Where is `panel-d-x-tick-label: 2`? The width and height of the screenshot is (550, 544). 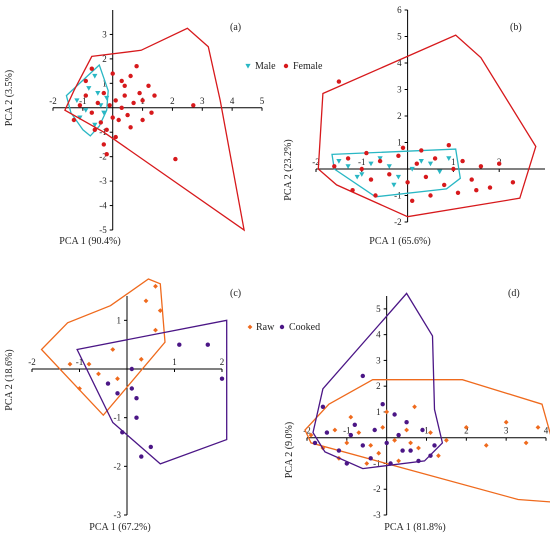
panel-d-x-tick-label: 2 is located at coordinates (466, 431).